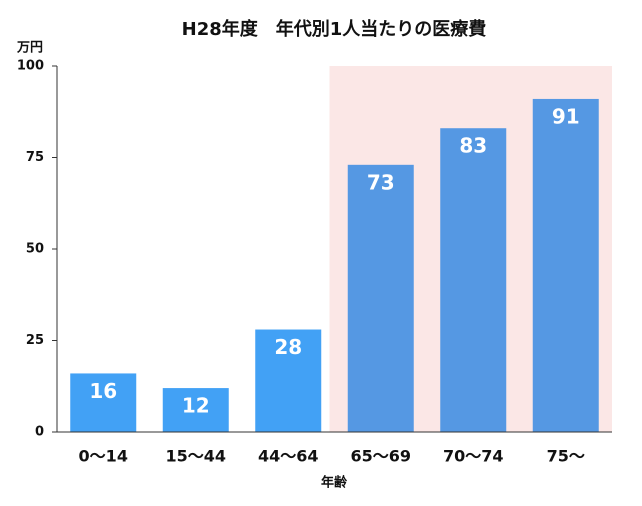 The height and width of the screenshot is (506, 642). Describe the element at coordinates (103, 456) in the screenshot. I see `x-tick-label: 0〜14` at that location.